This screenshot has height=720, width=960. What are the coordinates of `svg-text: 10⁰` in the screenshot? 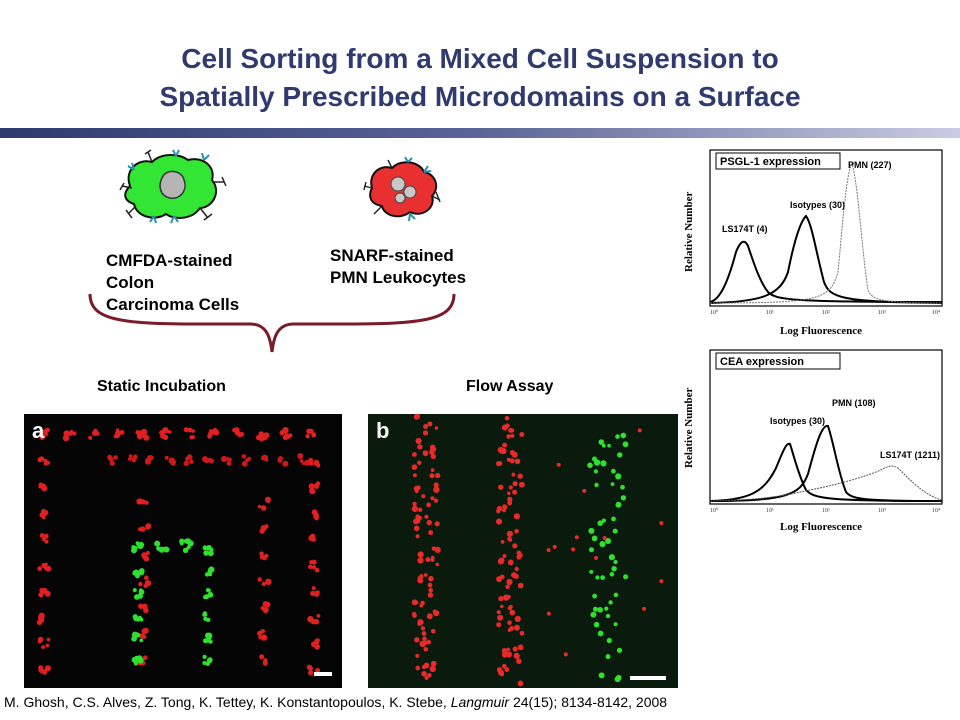 It's located at (714, 510).